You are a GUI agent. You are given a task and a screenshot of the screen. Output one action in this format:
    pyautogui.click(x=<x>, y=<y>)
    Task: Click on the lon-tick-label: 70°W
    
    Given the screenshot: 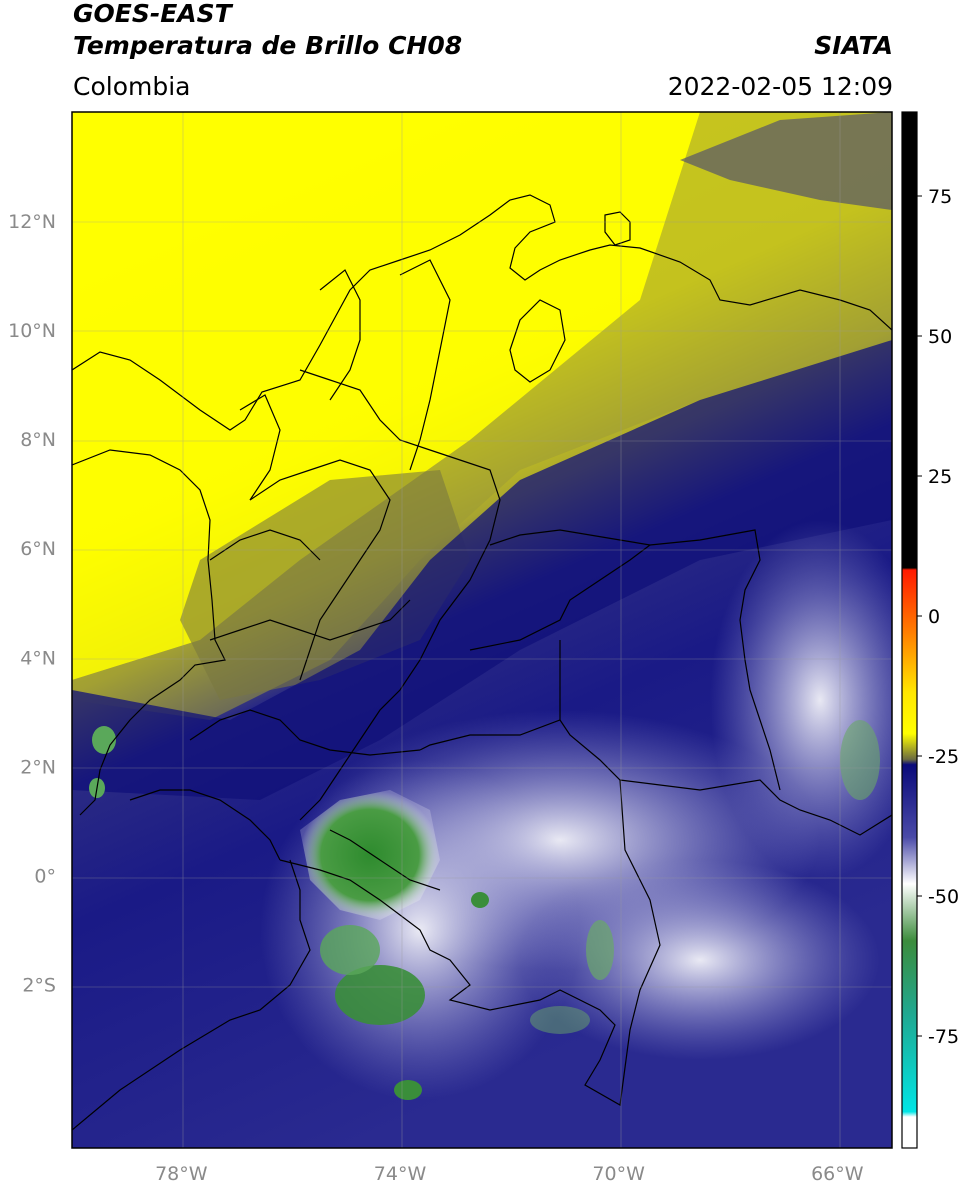 What is the action you would take?
    pyautogui.click(x=618, y=1174)
    